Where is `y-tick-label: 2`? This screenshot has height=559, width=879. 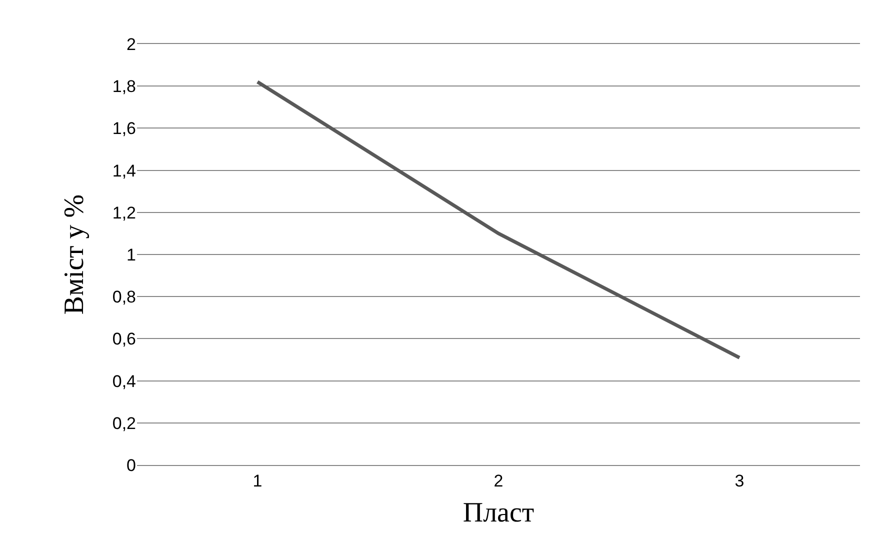 y-tick-label: 2 is located at coordinates (131, 44).